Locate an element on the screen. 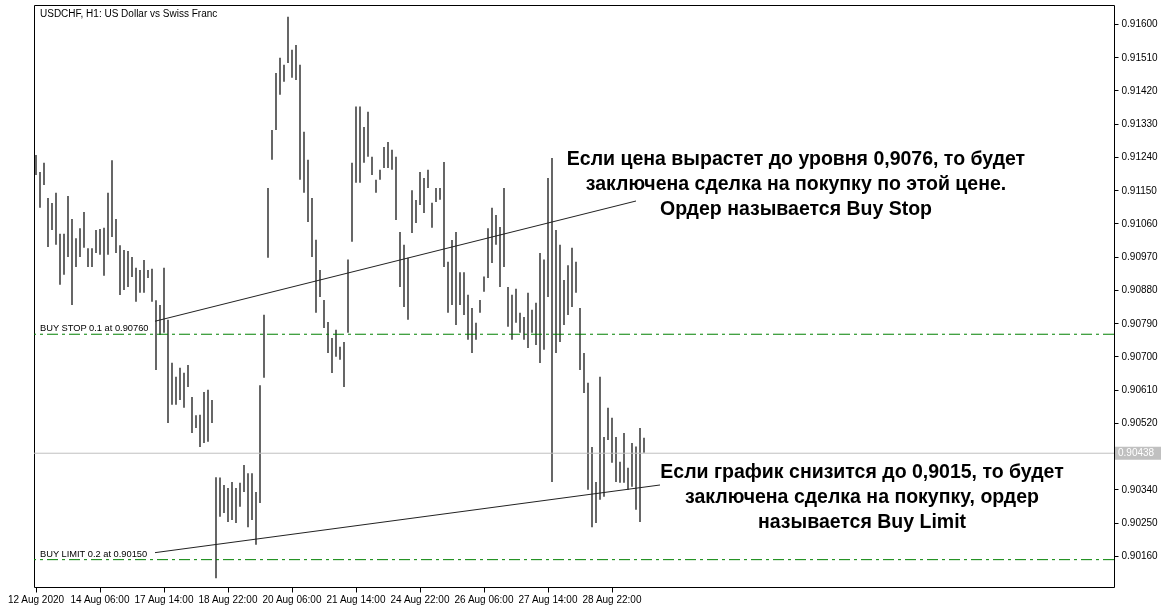  x-tick-label: 27 Aug 14:00 is located at coordinates (548, 599).